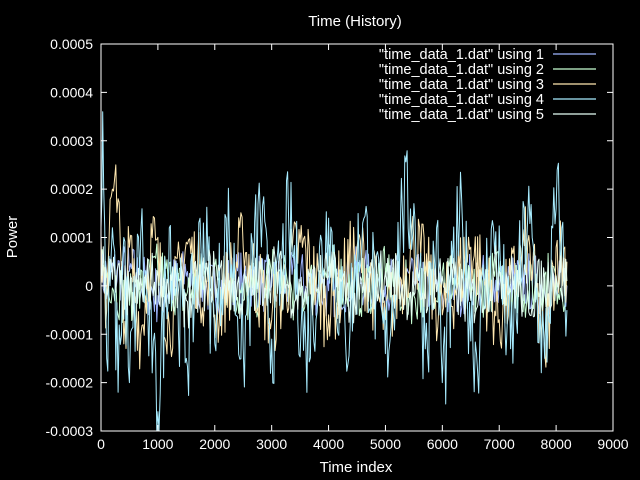 Image resolution: width=640 pixels, height=480 pixels. I want to click on x-tick-label: 4000, so click(328, 444).